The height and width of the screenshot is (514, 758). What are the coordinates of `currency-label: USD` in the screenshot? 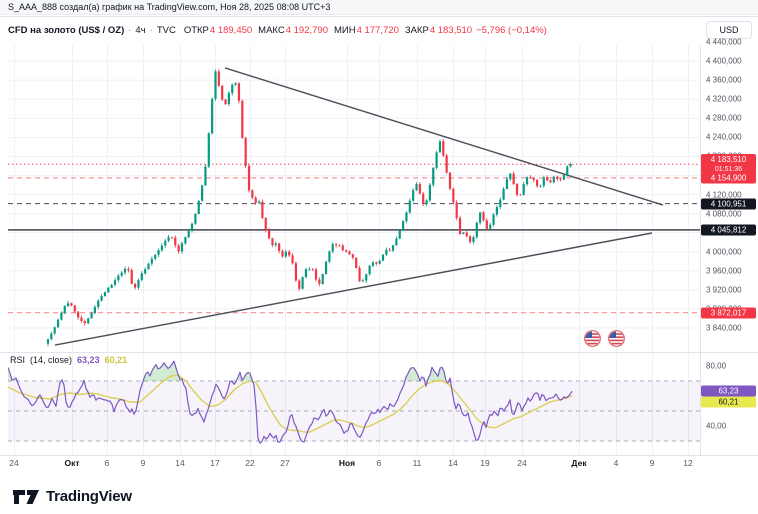 It's located at (729, 30).